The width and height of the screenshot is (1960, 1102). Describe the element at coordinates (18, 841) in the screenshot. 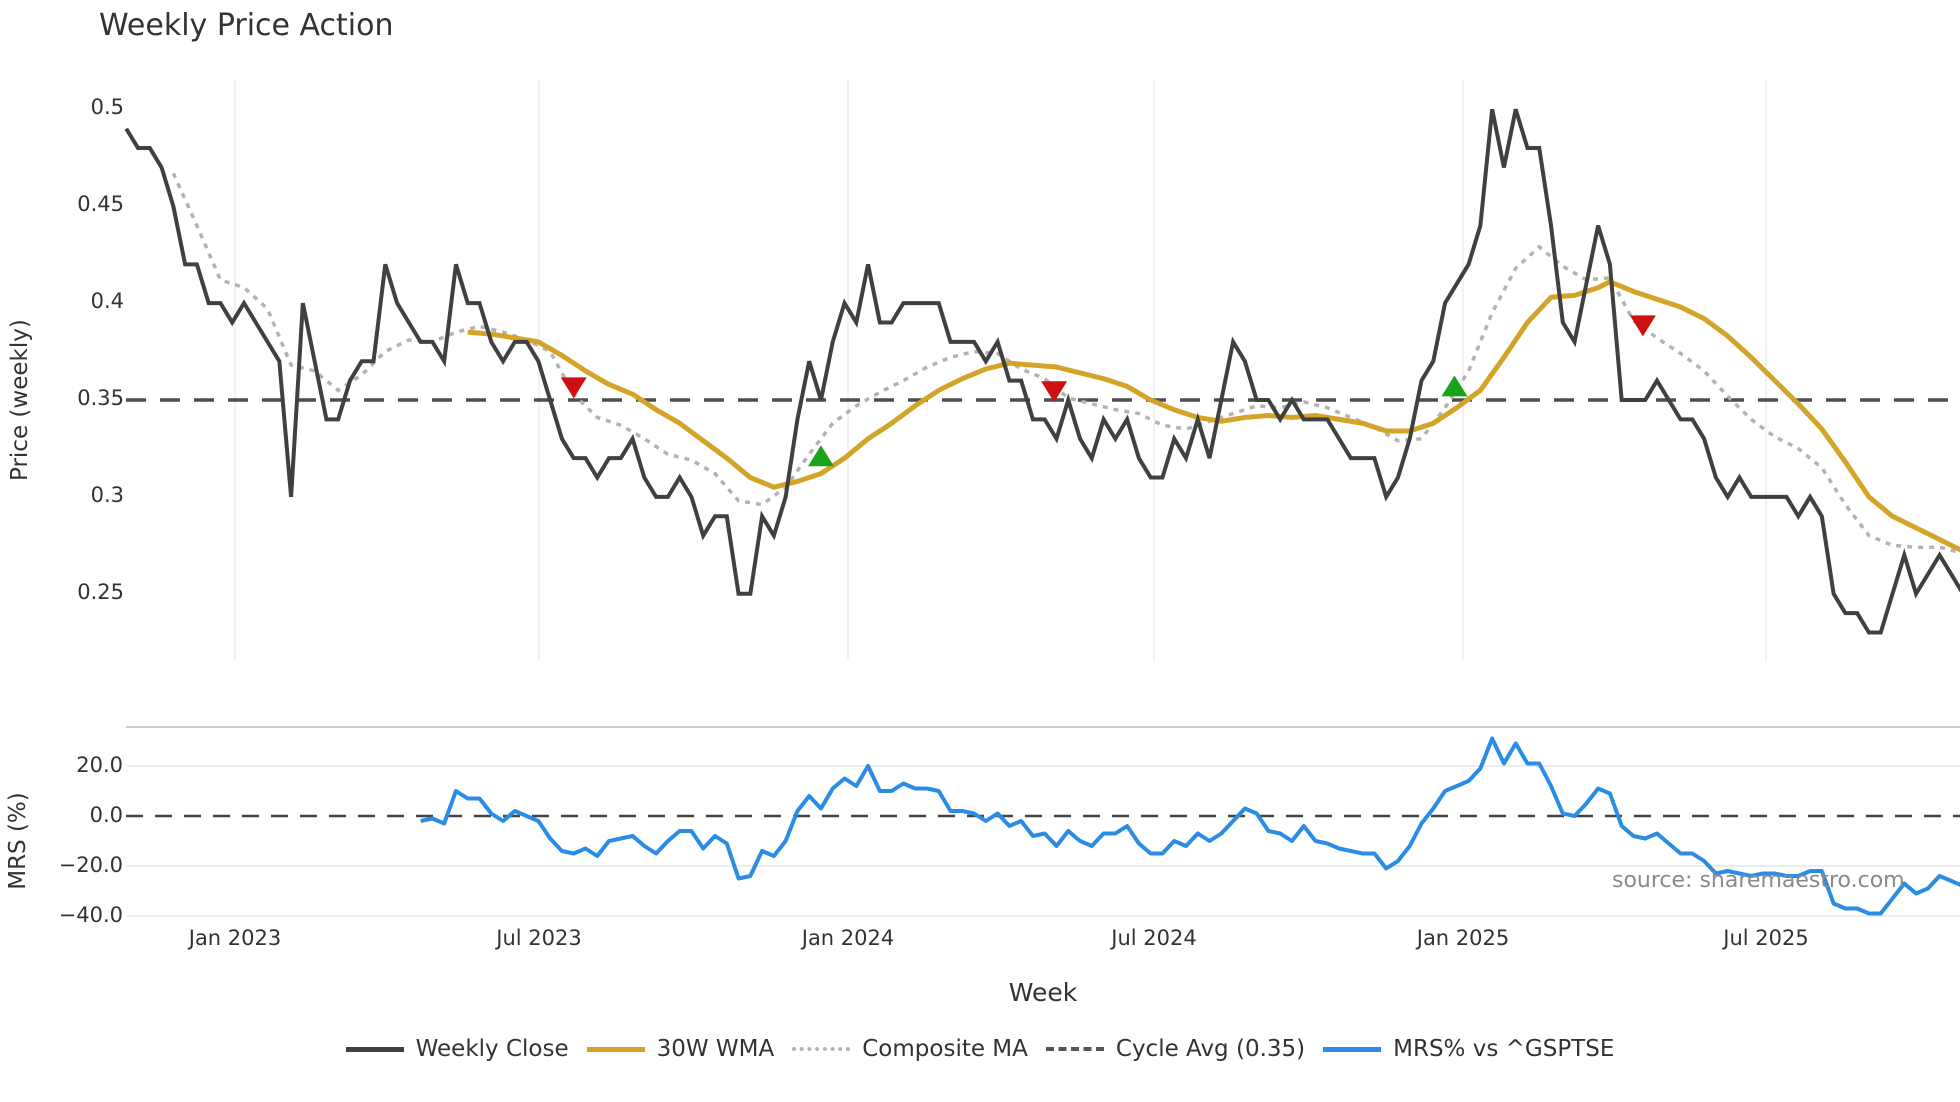

I see `mrs-axis-label: MRS (%)` at that location.